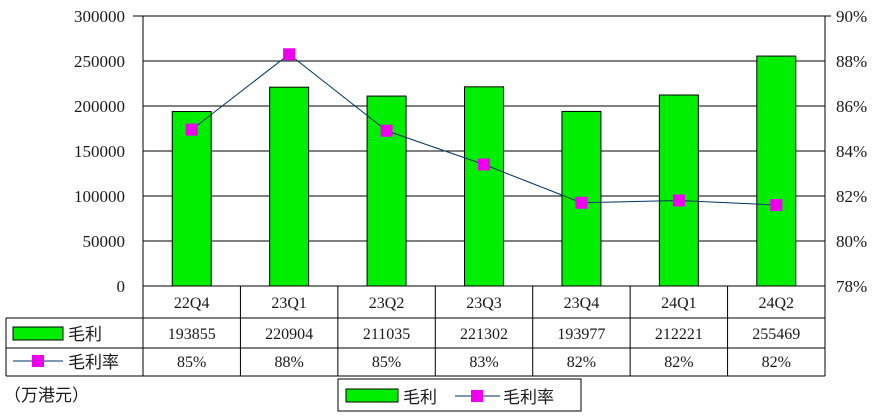 This screenshot has width=893, height=419. Describe the element at coordinates (776, 334) in the screenshot. I see `table-cell: 255469` at that location.